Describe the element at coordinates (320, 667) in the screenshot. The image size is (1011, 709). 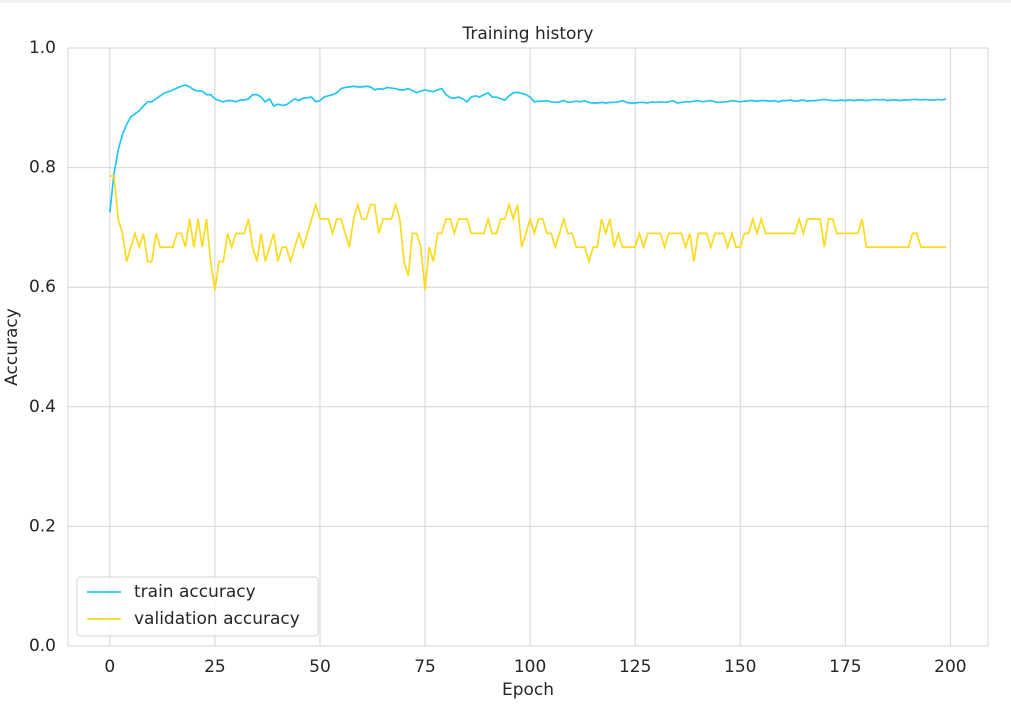
I see `x-tick-label: 50` at that location.